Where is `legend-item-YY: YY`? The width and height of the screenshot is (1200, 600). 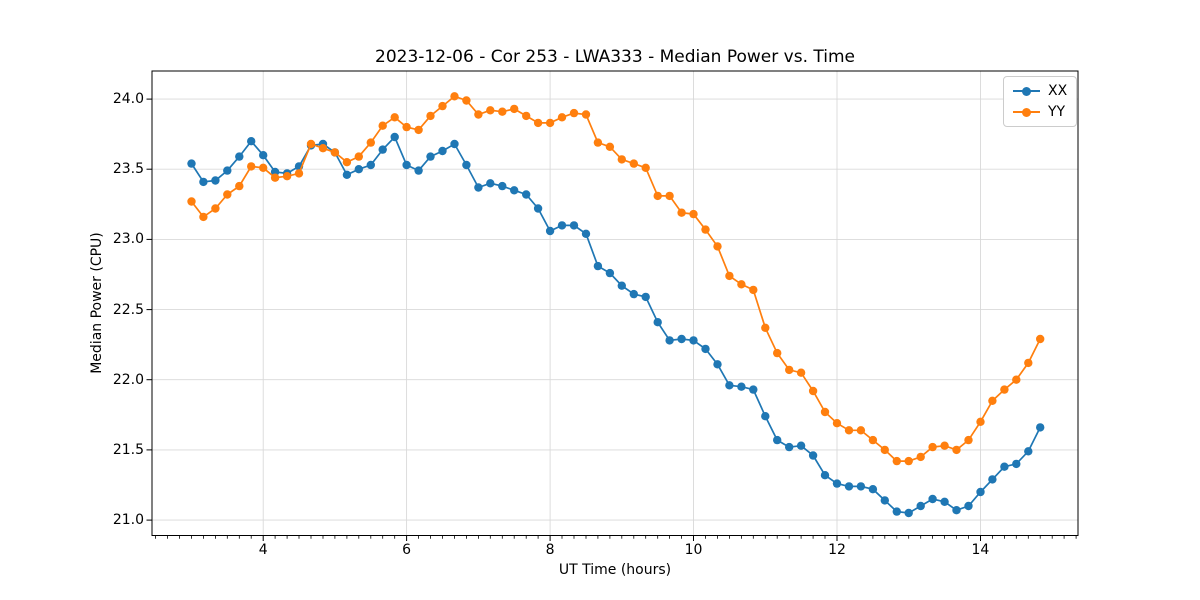
legend-item-YY: YY is located at coordinates (1040, 112).